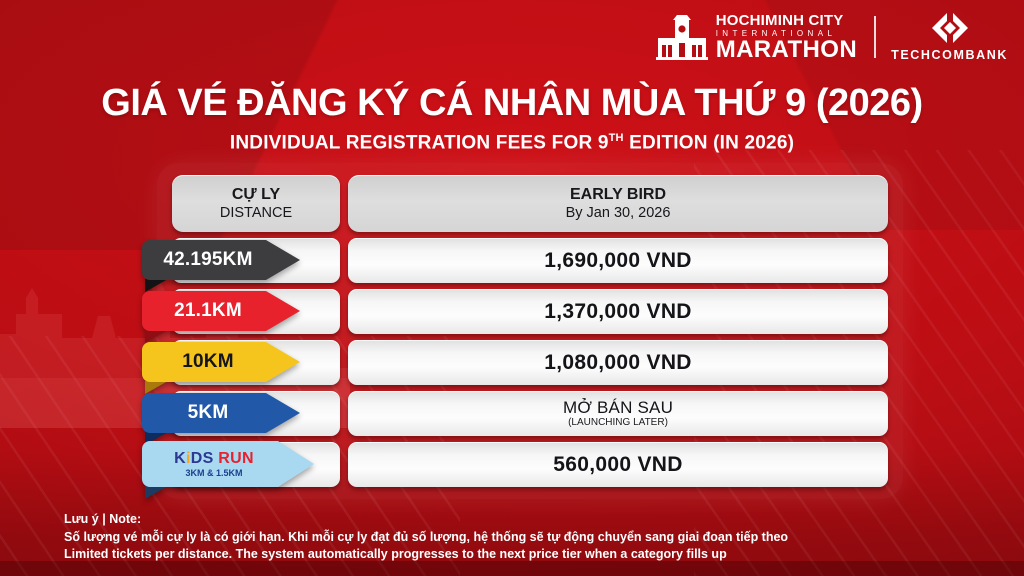  What do you see at coordinates (208, 310) in the screenshot?
I see `distance-label-21km: 21.1KM` at bounding box center [208, 310].